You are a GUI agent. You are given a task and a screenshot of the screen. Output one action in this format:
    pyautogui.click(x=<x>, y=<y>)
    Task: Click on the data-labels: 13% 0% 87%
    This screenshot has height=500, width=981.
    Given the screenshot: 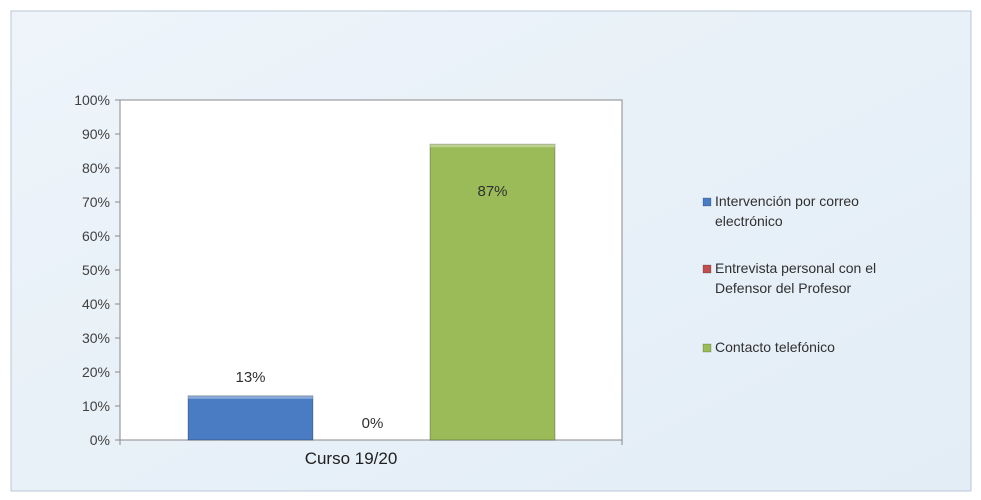 What is the action you would take?
    pyautogui.click(x=371, y=307)
    